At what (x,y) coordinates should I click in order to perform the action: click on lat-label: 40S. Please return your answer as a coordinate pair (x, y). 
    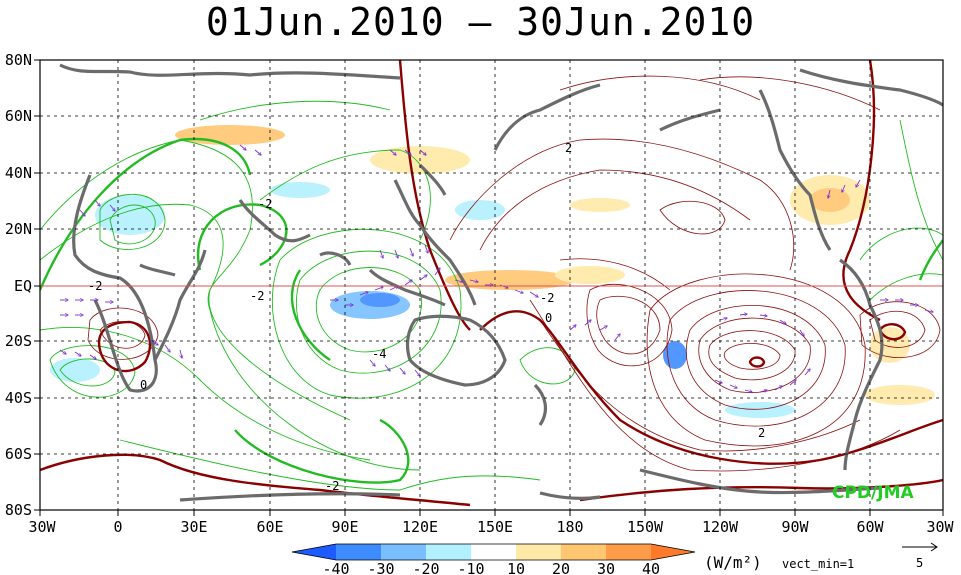
    Looking at the image, I should click on (18, 398).